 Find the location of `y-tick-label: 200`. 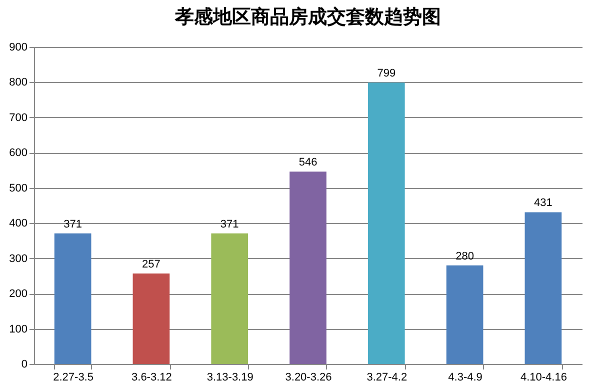

y-tick-label: 200 is located at coordinates (18, 294).